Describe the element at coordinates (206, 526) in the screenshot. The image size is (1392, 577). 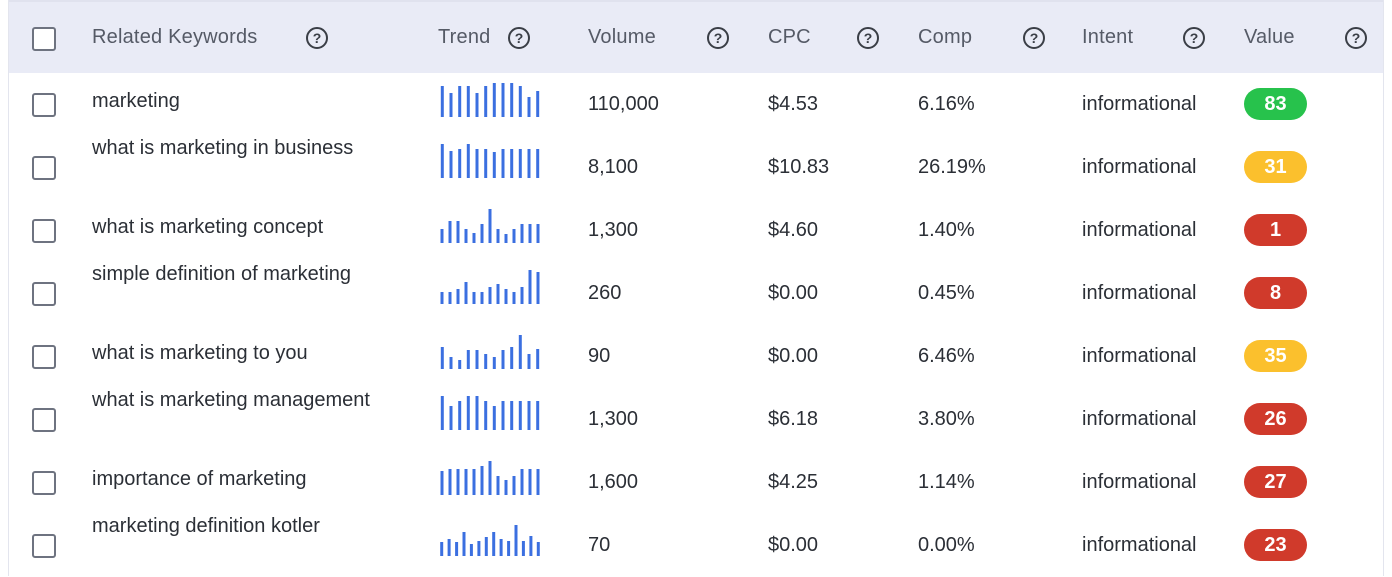
I see `keyword-cell: marketing definition kotler` at that location.